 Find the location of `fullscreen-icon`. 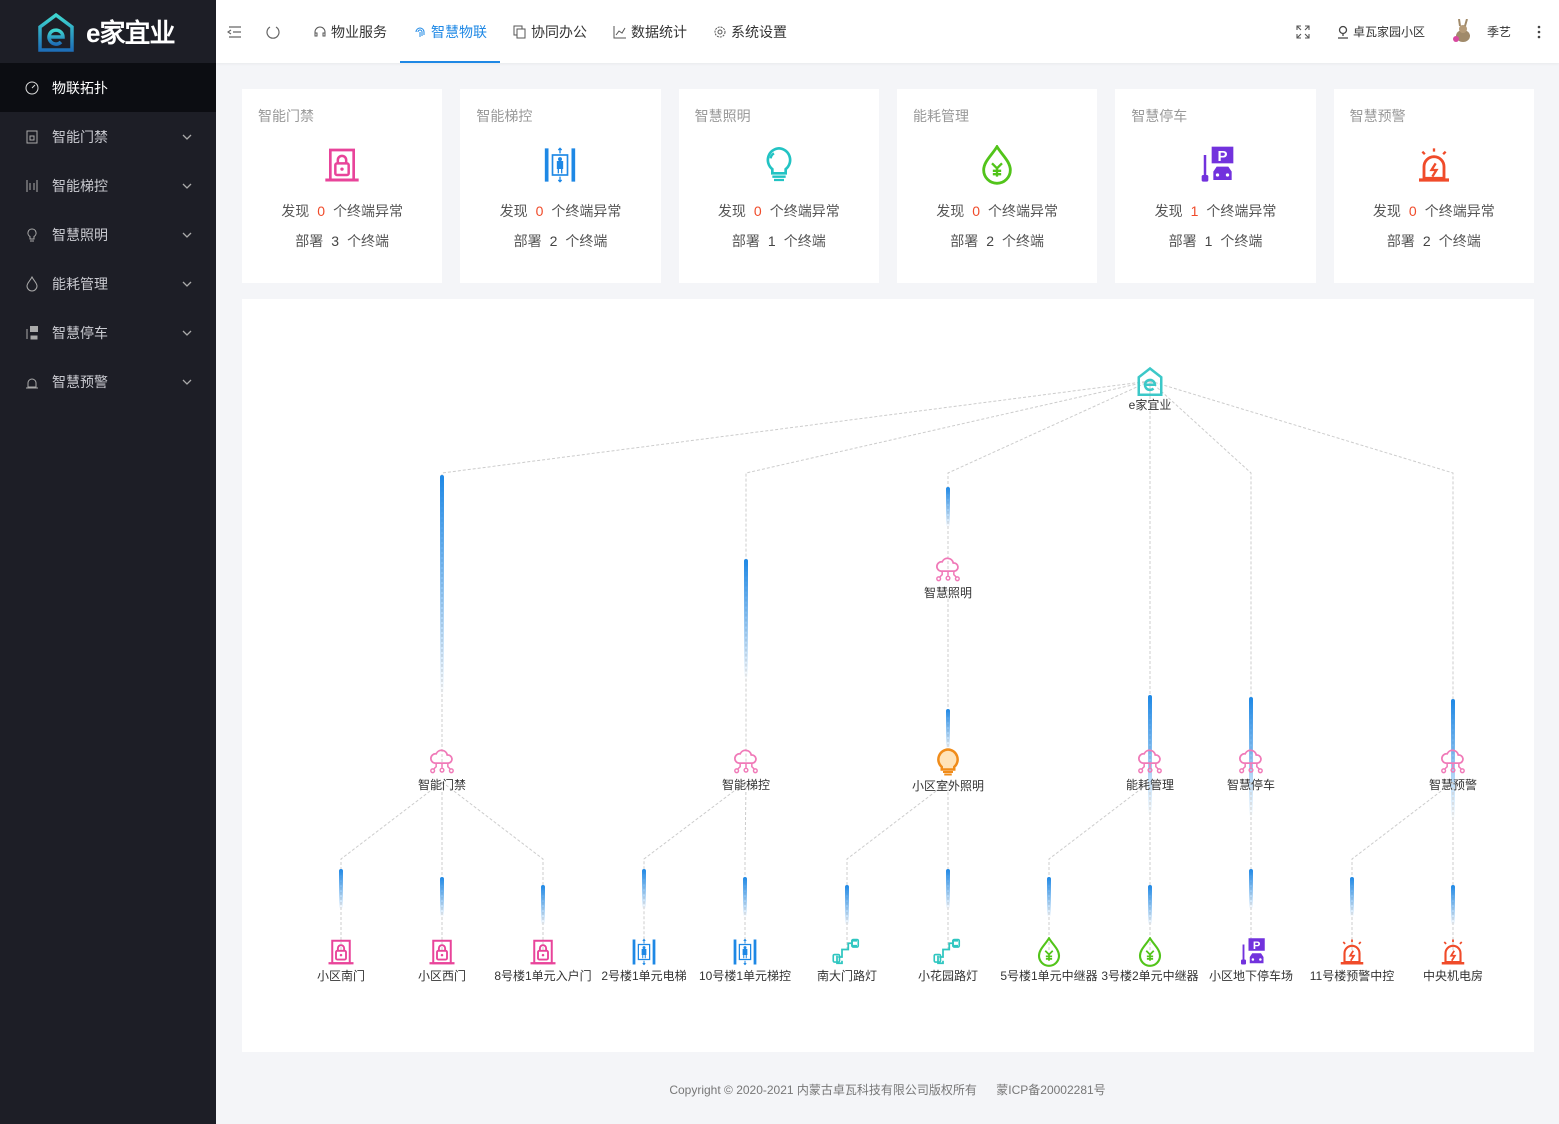

fullscreen-icon is located at coordinates (1303, 32).